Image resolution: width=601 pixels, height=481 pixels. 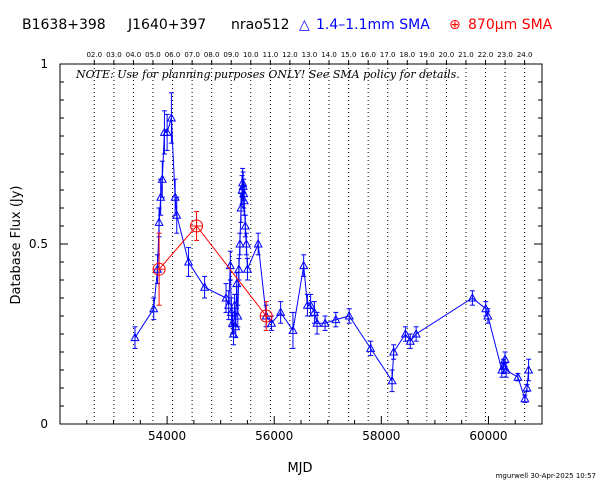 I want to click on top-tick-label: 07.0, so click(x=192, y=55).